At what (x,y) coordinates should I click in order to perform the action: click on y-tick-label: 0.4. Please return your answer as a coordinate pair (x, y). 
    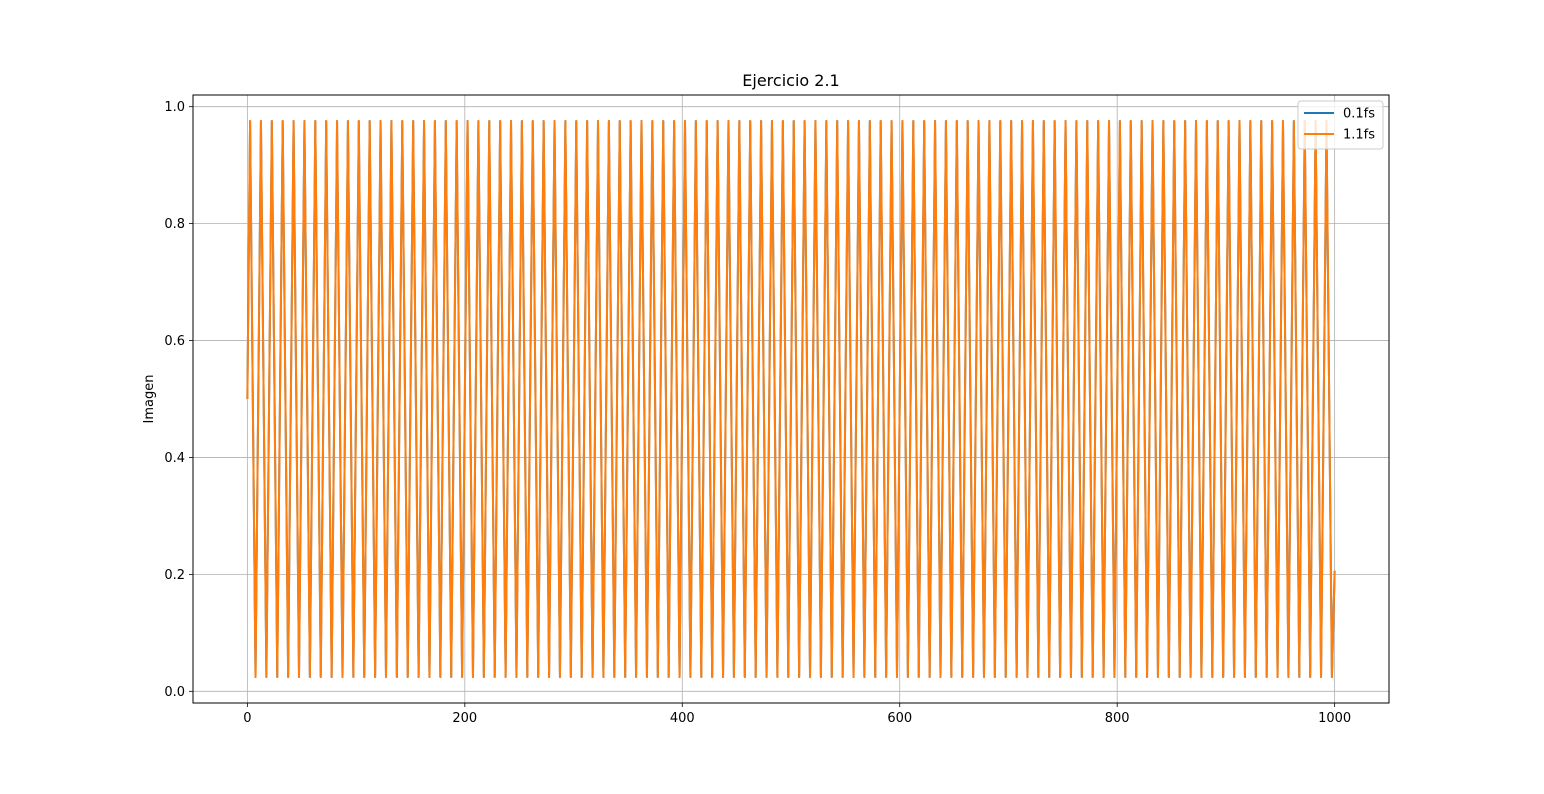
    Looking at the image, I should click on (174, 458).